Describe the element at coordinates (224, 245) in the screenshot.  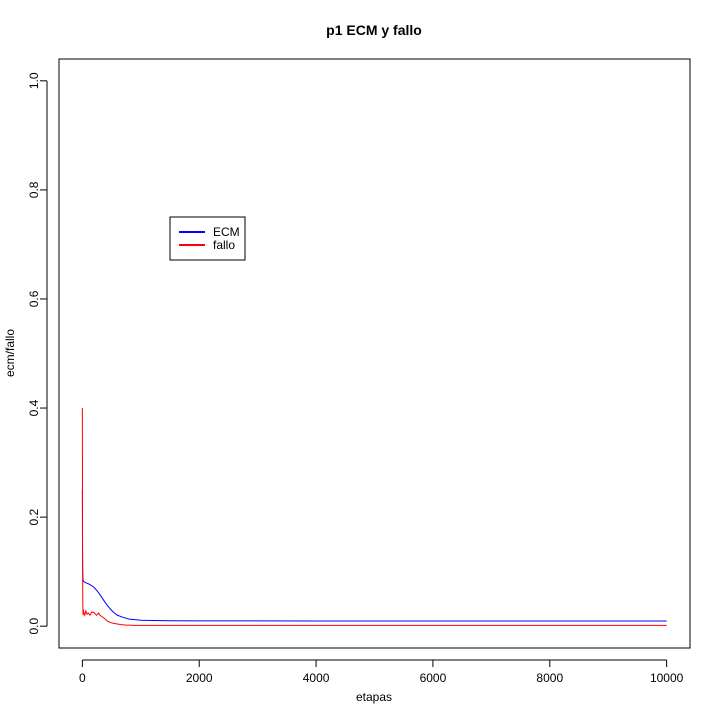
I see `legend-label-fallo: fallo` at that location.